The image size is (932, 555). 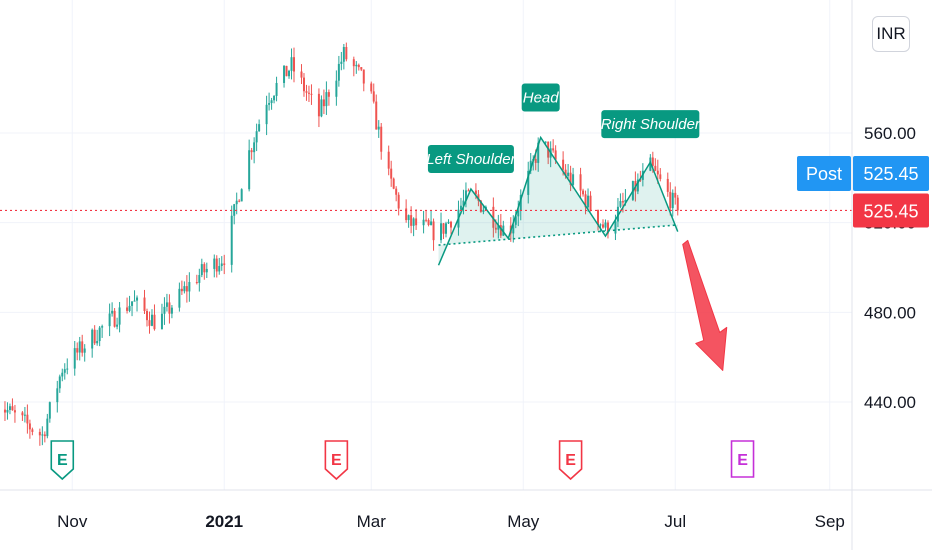 What do you see at coordinates (558, 200) in the screenshot?
I see `pattern-outline` at bounding box center [558, 200].